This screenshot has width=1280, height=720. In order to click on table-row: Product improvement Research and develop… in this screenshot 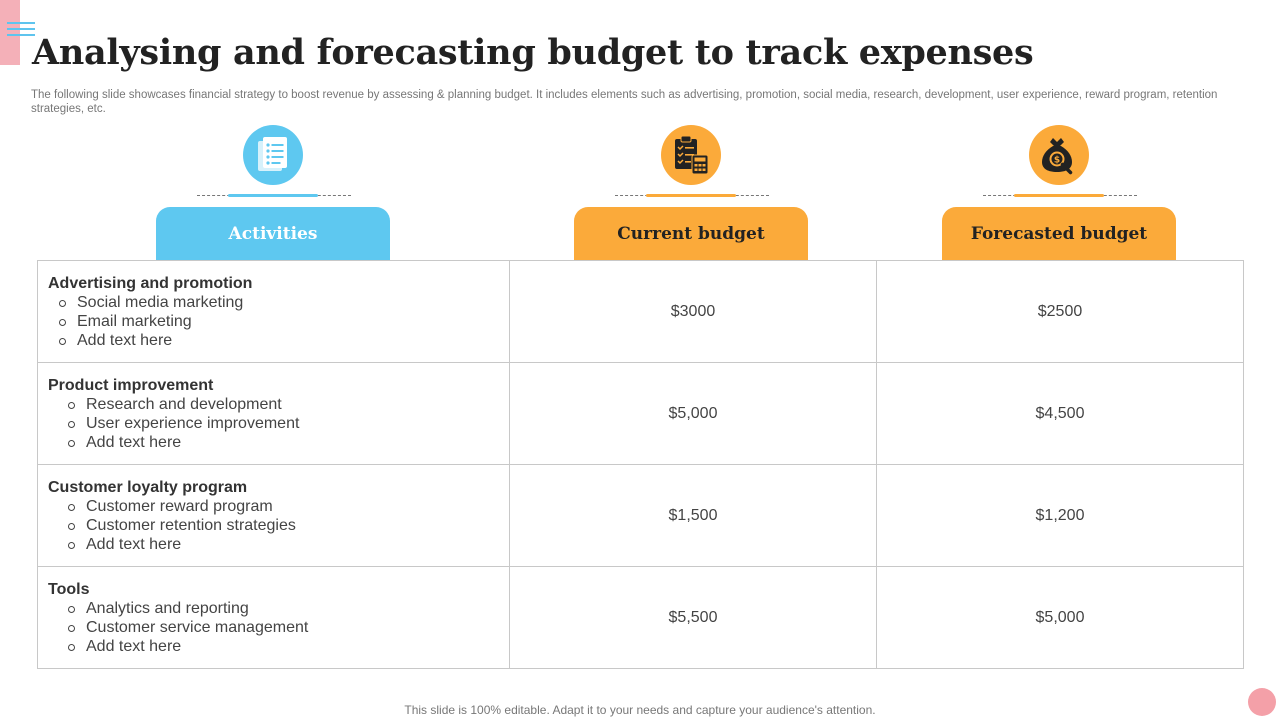, I will do `click(640, 413)`.